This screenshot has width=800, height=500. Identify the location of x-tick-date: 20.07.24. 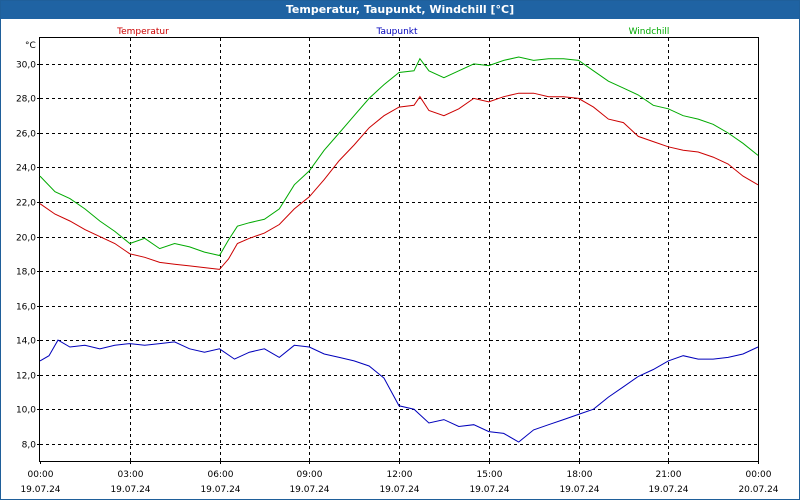
(758, 490).